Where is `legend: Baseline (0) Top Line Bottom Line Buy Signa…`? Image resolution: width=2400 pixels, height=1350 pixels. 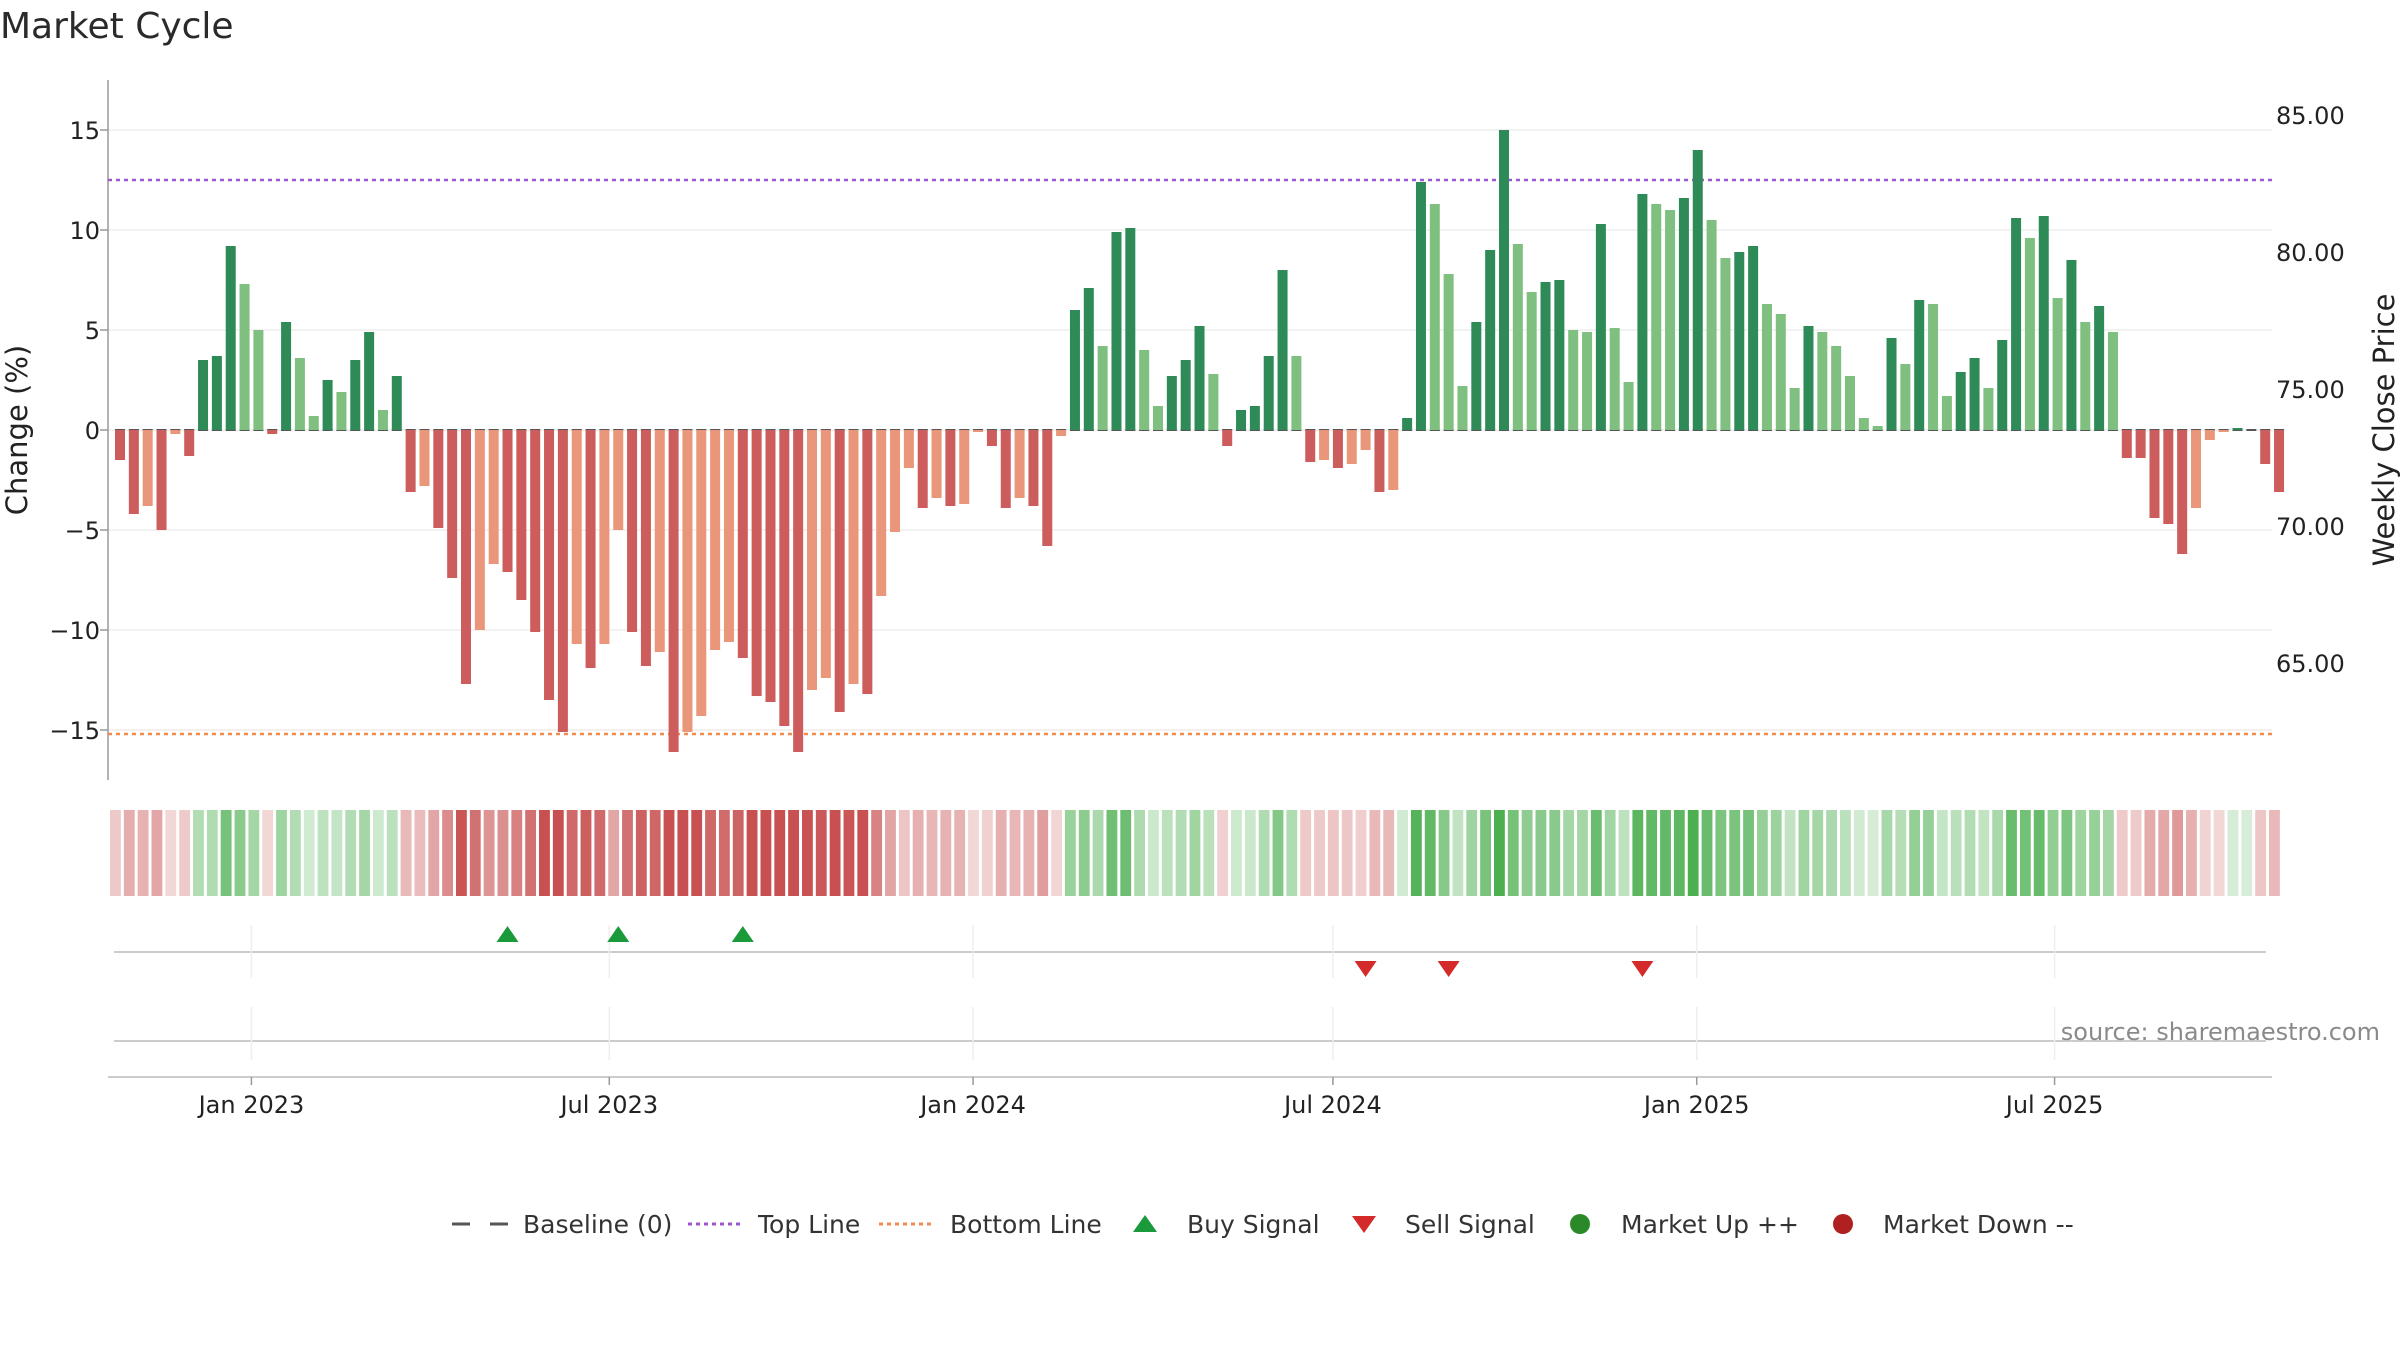 legend: Baseline (0) Top Line Bottom Line Buy Signa… is located at coordinates (1263, 1224).